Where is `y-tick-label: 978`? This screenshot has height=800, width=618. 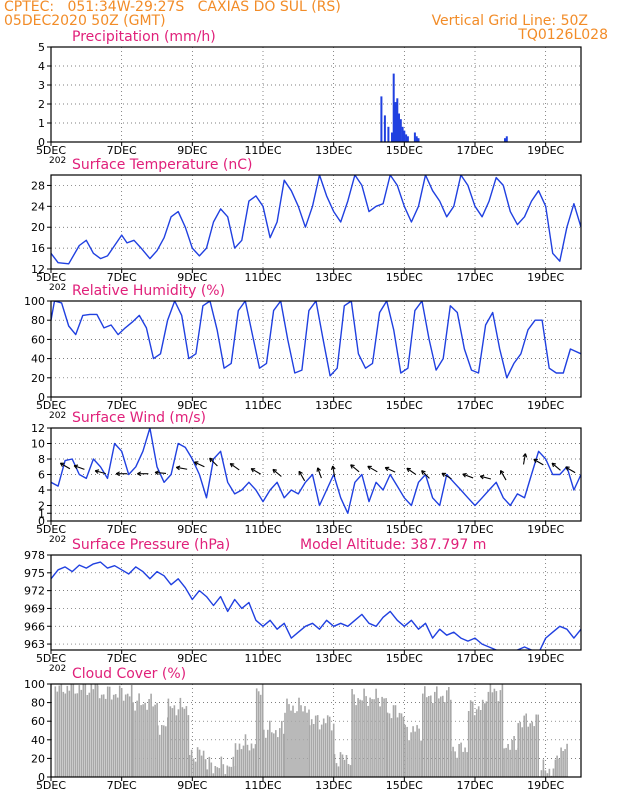
y-tick-label: 978 is located at coordinates (34, 555).